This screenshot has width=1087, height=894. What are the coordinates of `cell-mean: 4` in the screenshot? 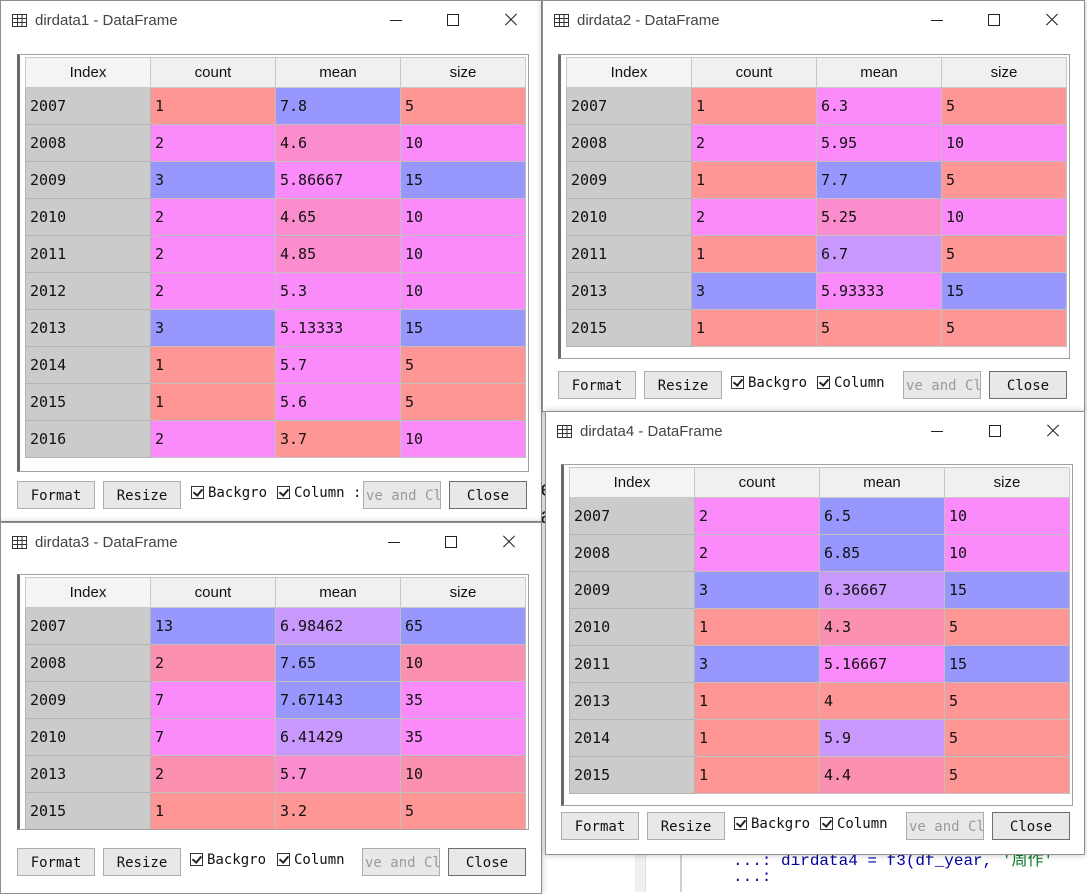 It's located at (882, 701).